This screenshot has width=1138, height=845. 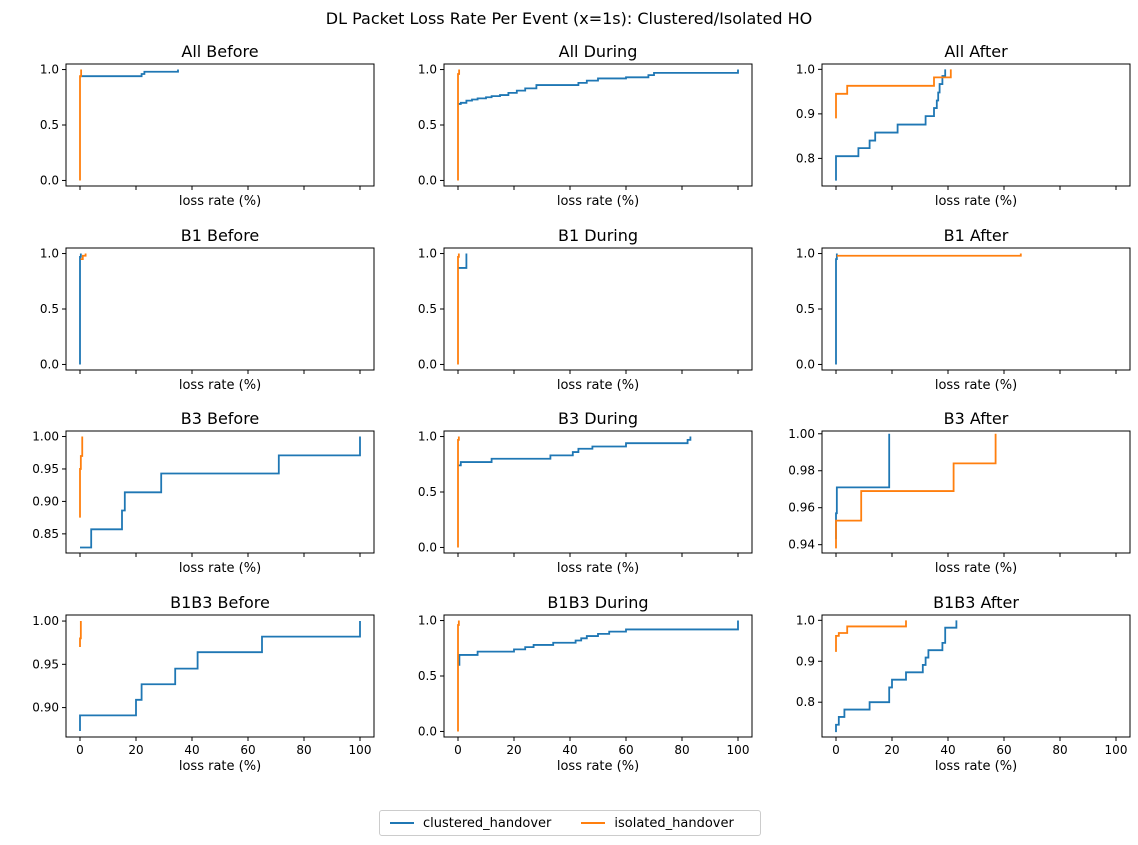 What do you see at coordinates (976, 602) in the screenshot?
I see `subplot-title: B1B3 After` at bounding box center [976, 602].